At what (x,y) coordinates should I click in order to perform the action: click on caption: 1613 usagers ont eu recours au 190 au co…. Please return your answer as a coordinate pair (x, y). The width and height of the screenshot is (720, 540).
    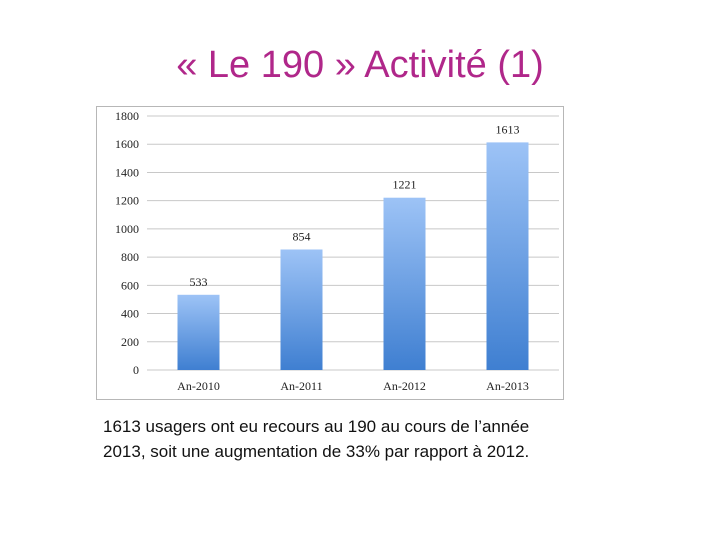
    Looking at the image, I should click on (363, 439).